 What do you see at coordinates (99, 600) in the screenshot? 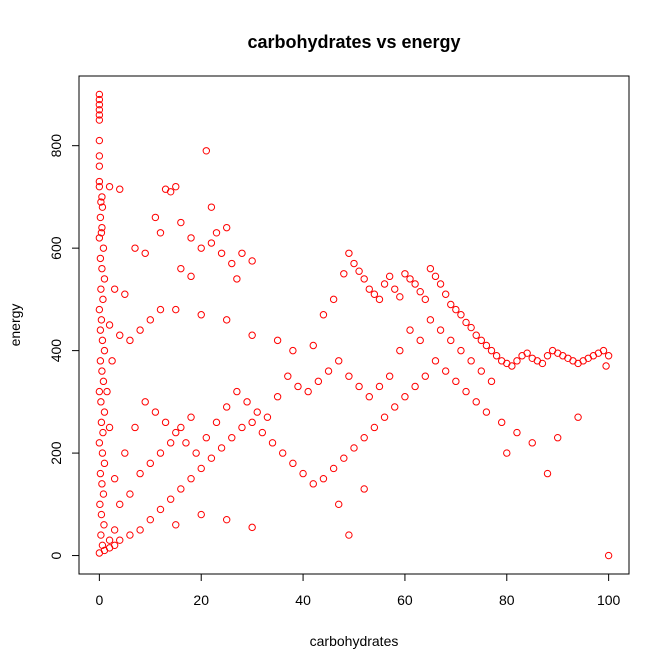
I see `x-tick-label: 0` at bounding box center [99, 600].